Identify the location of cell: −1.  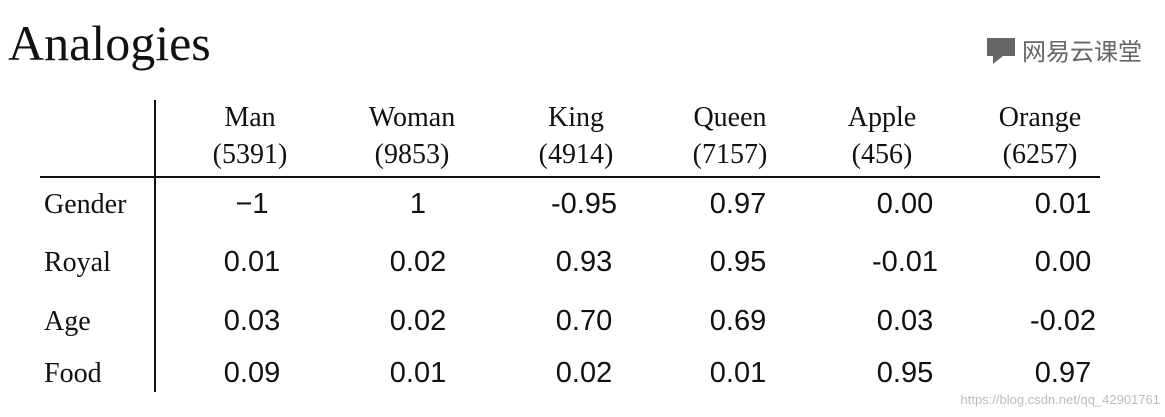
(251, 204).